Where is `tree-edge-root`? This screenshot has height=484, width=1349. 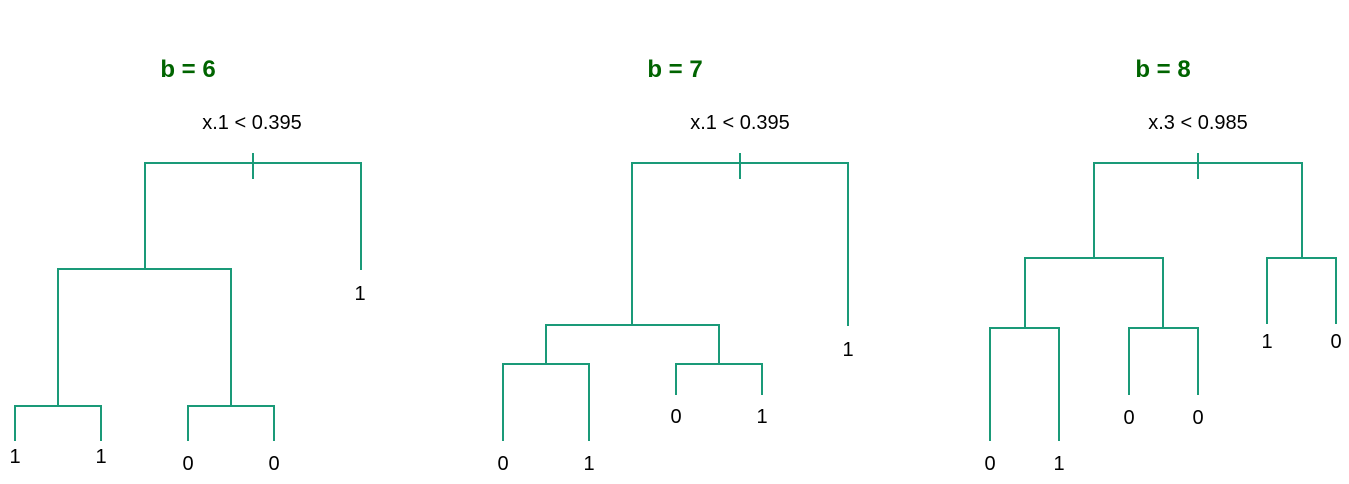
tree-edge-root is located at coordinates (740, 244).